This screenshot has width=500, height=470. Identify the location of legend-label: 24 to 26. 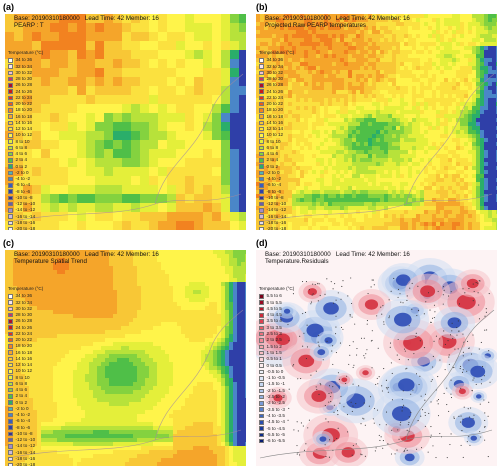
(24, 327).